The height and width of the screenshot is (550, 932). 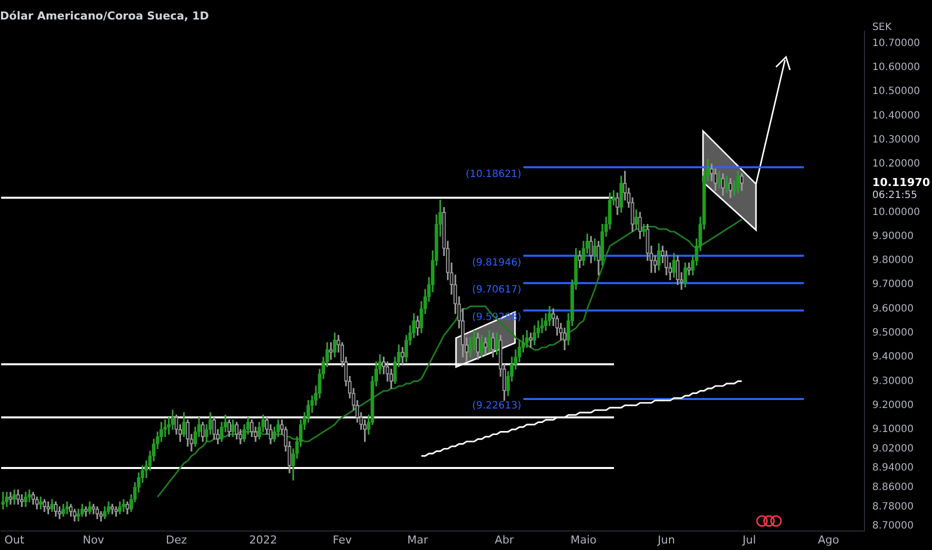 I want to click on y-axis-title: SEK, so click(x=882, y=27).